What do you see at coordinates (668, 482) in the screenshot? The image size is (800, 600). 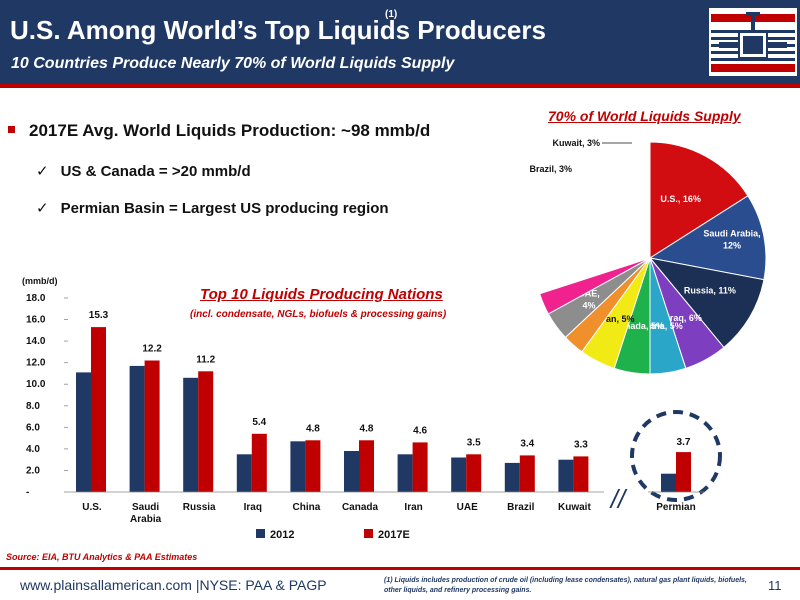 I see `permian-bar-2012` at bounding box center [668, 482].